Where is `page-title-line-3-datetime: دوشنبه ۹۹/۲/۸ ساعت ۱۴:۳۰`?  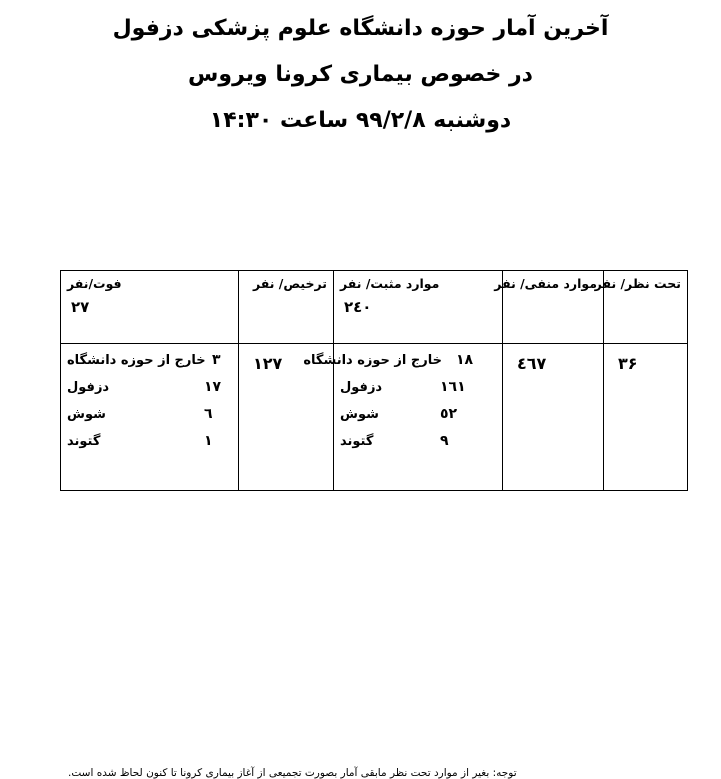 page-title-line-3-datetime: دوشنبه ۹۹/۲/۸ ساعت ۱۴:۳۰ is located at coordinates (360, 120).